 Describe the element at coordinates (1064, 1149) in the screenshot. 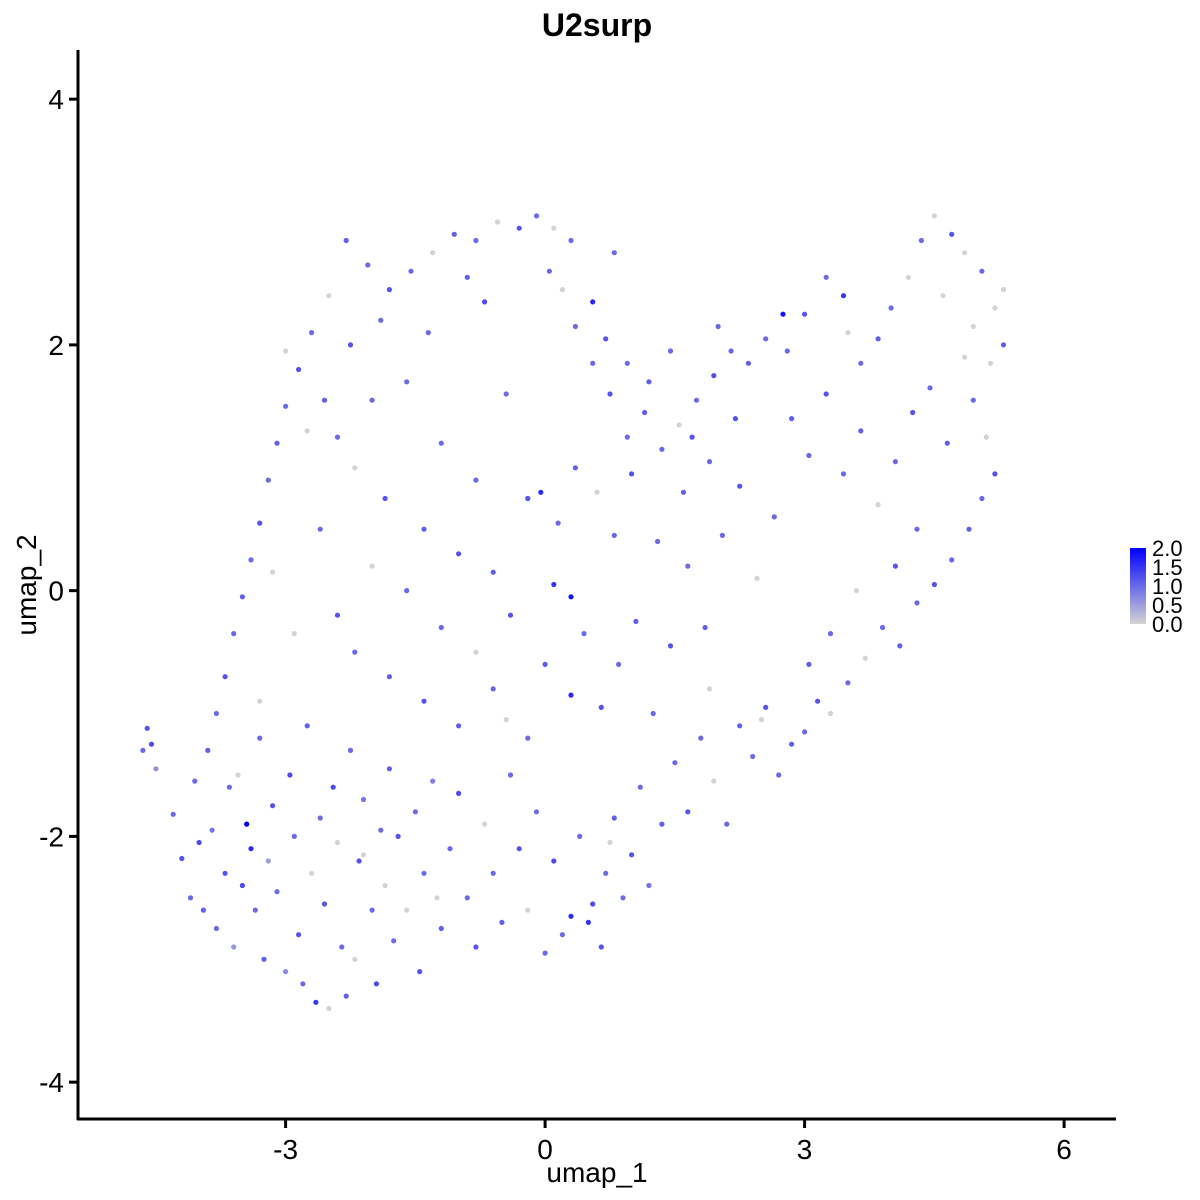

I see `x-tick-label: 6` at that location.